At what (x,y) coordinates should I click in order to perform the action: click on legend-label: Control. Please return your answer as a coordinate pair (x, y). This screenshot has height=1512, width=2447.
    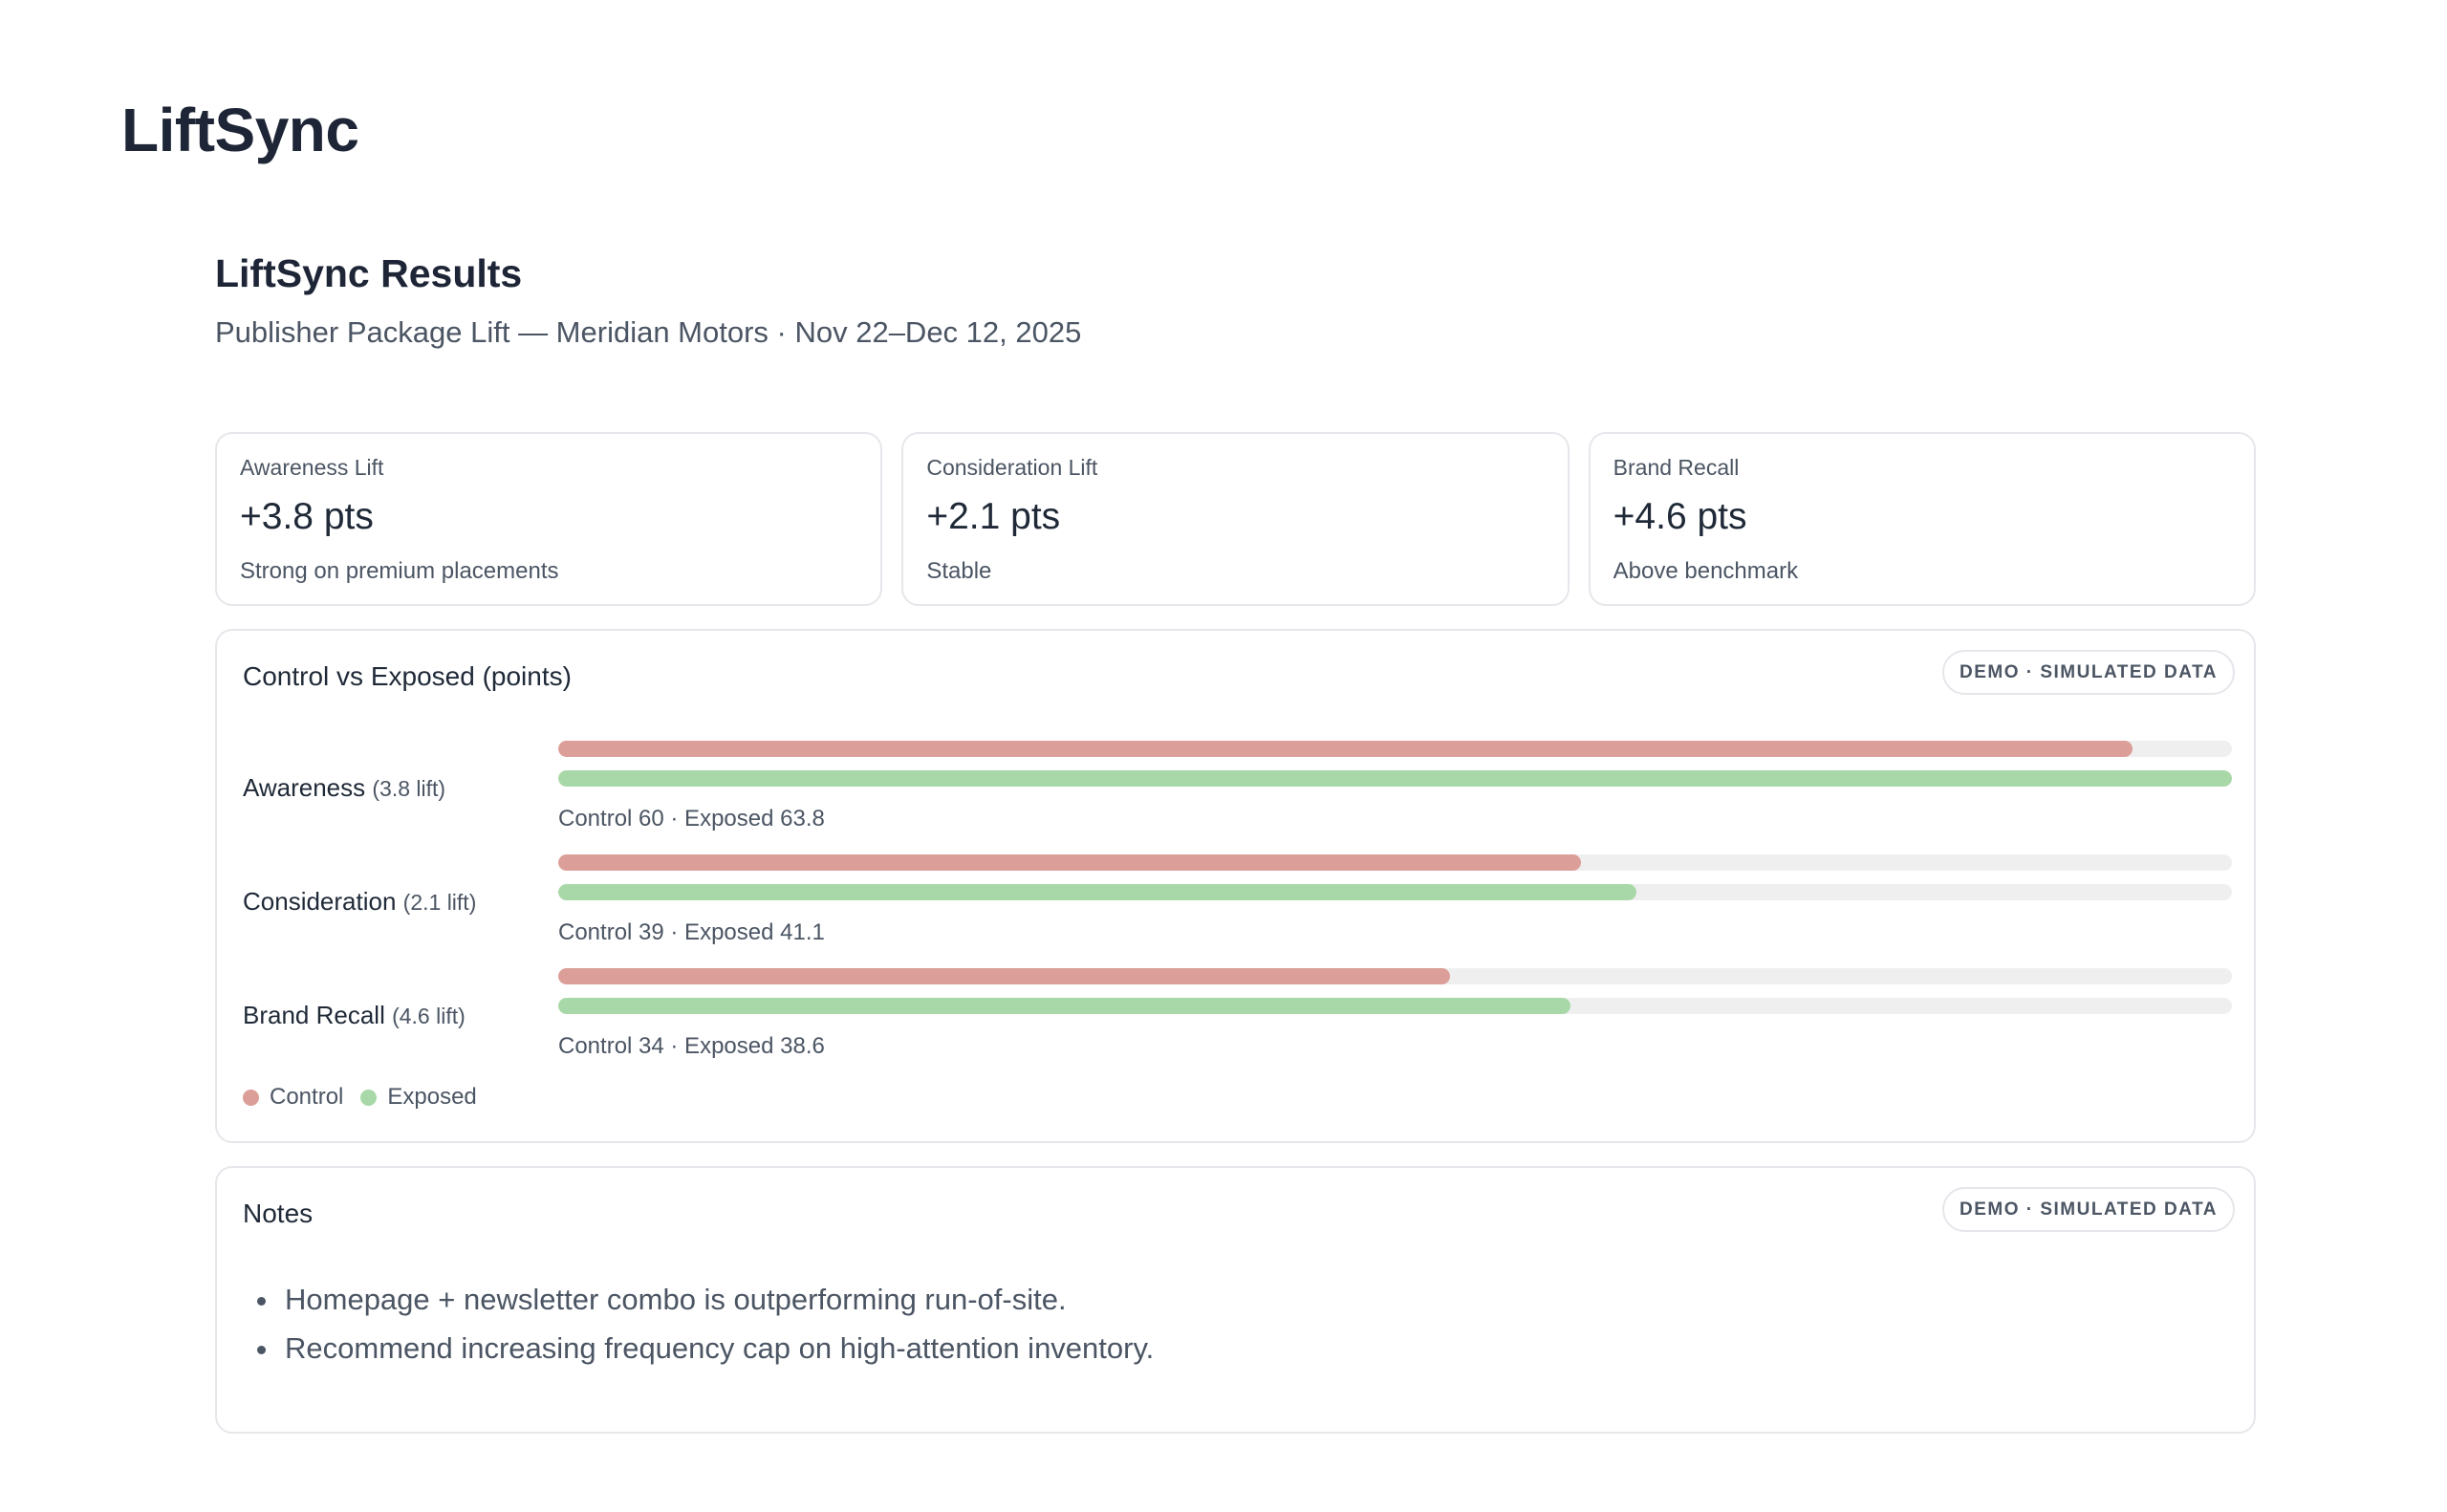
    Looking at the image, I should click on (307, 1097).